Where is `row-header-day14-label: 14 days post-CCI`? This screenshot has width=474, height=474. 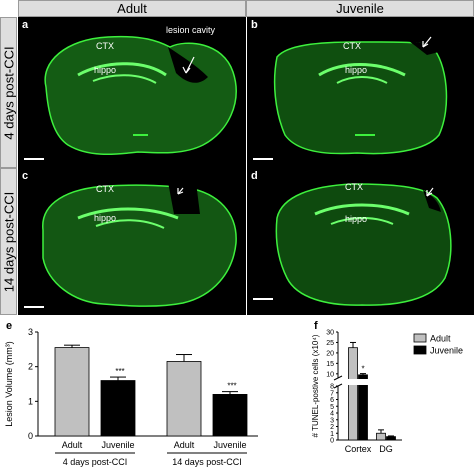 row-header-day14-label: 14 days post-CCI is located at coordinates (8, 241).